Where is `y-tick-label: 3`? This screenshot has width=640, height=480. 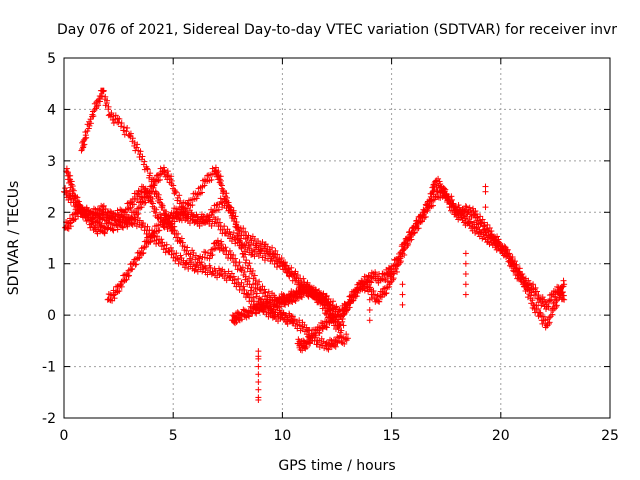 y-tick-label: 3 is located at coordinates (51, 162).